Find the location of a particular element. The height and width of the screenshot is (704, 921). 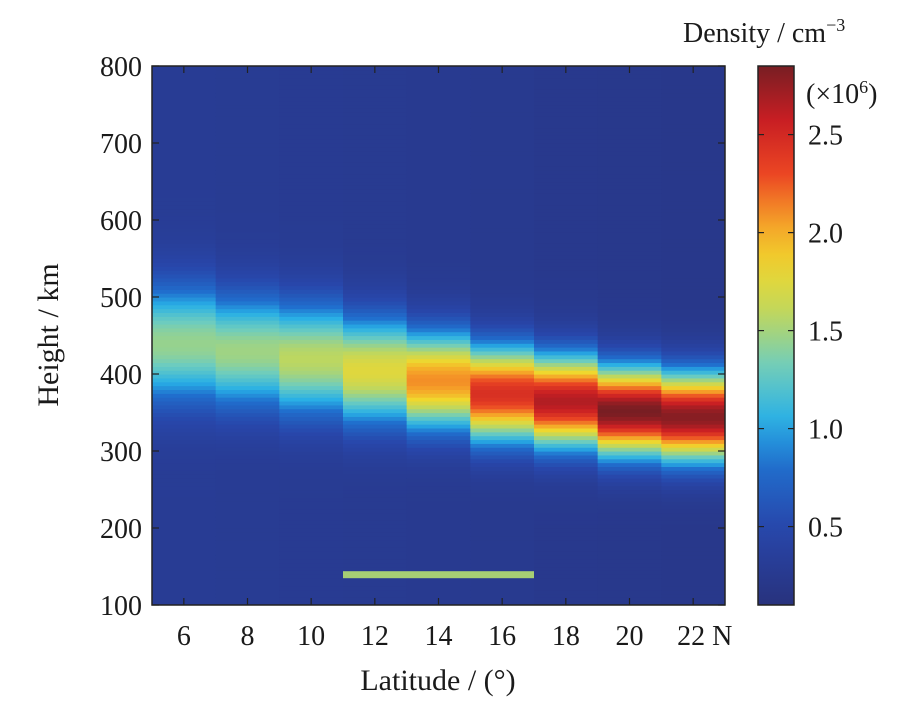

colorbar-tick-label: 2.5 is located at coordinates (825, 136).